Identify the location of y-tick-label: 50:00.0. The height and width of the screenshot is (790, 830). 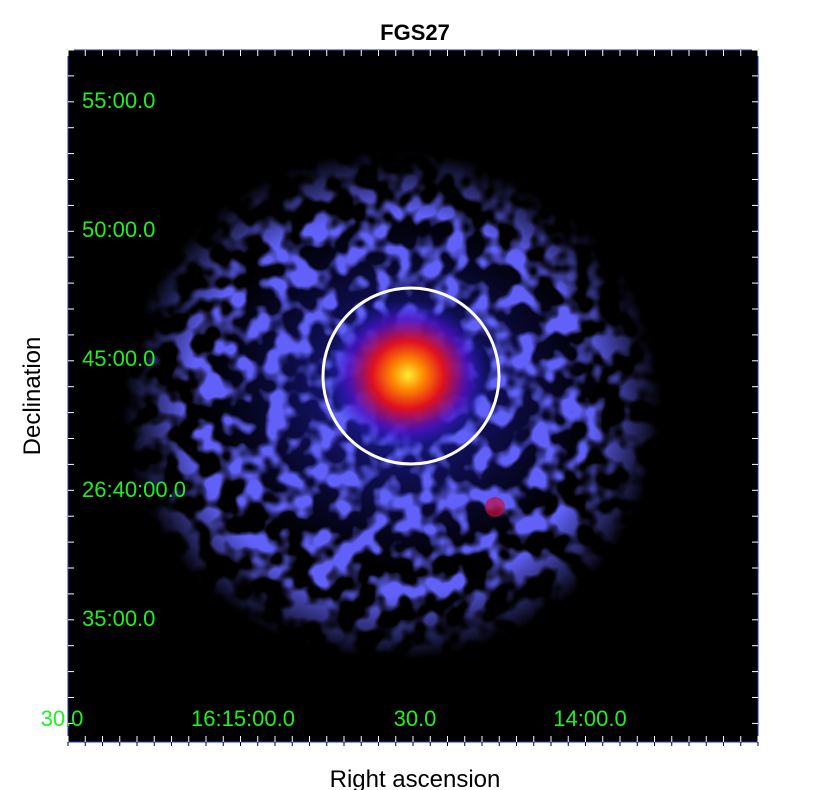
(118, 229).